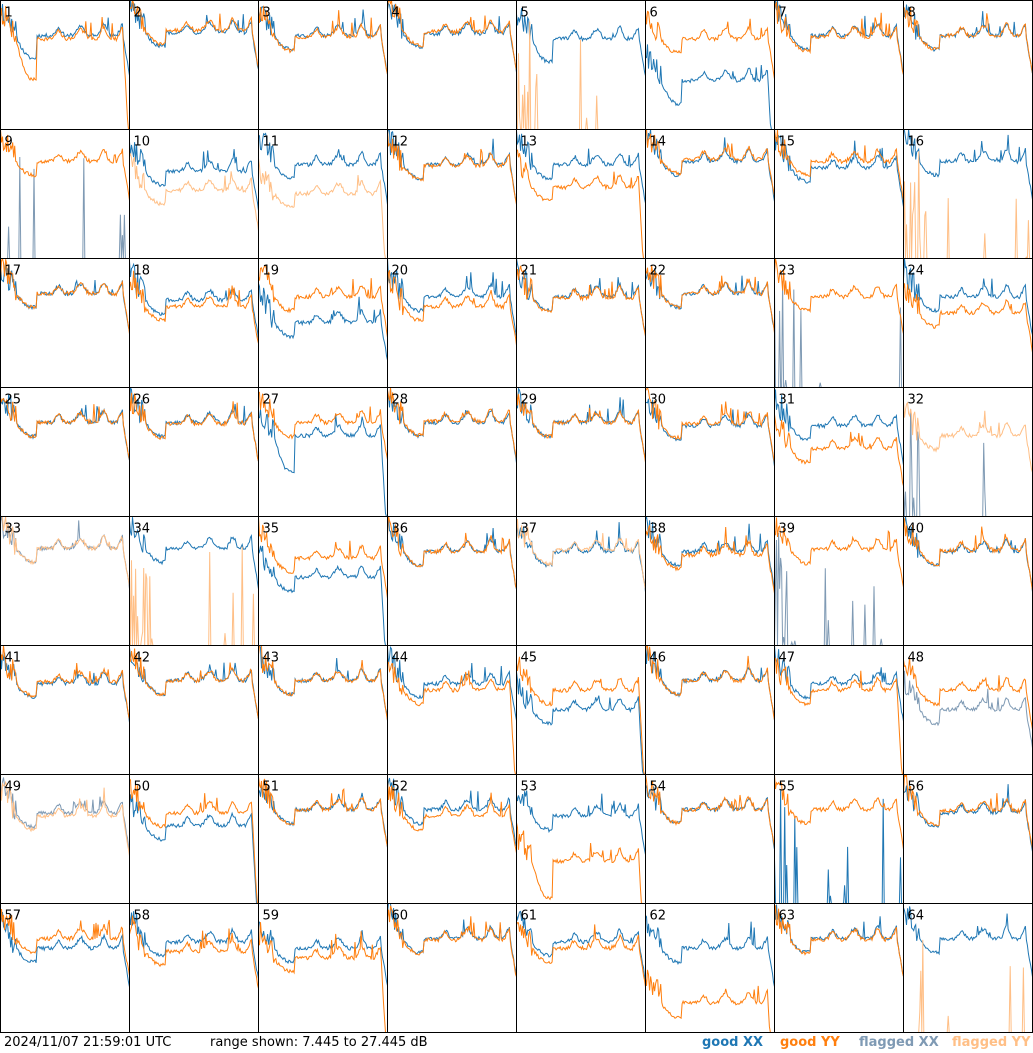  Describe the element at coordinates (787, 787) in the screenshot. I see `panel-label: 55` at that location.